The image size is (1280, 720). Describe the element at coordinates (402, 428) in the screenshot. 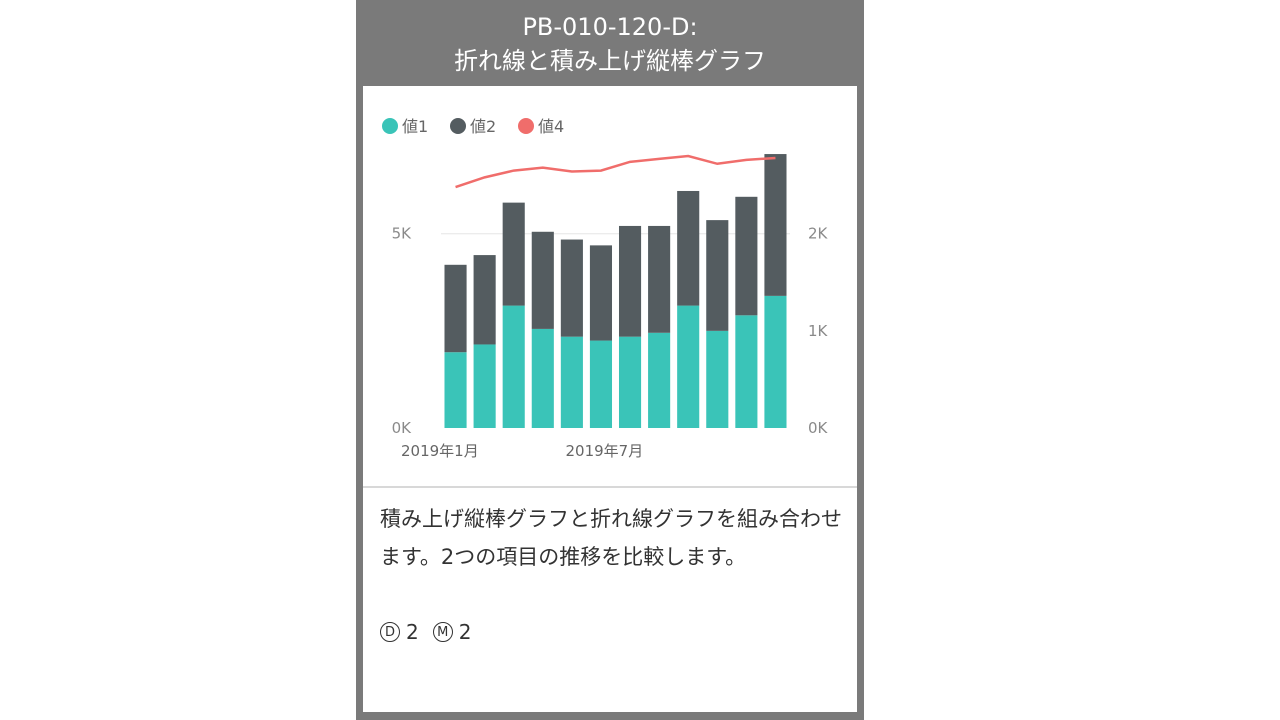

I see `y-left-tick-label: 0K` at that location.